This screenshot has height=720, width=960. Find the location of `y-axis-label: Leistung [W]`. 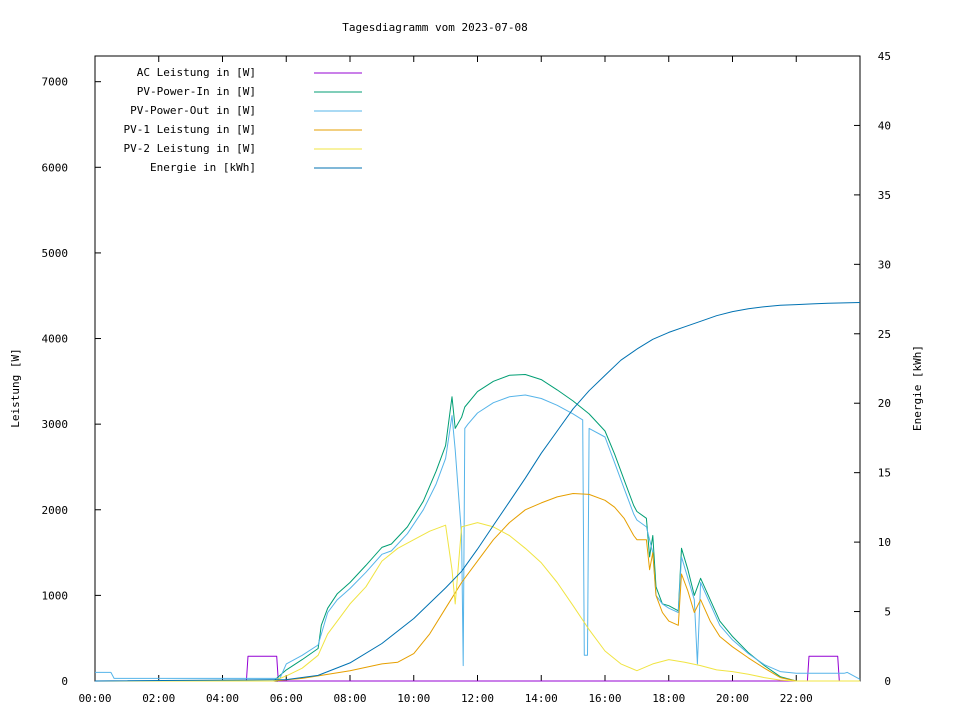

y-axis-label: Leistung [W] is located at coordinates (15, 387).